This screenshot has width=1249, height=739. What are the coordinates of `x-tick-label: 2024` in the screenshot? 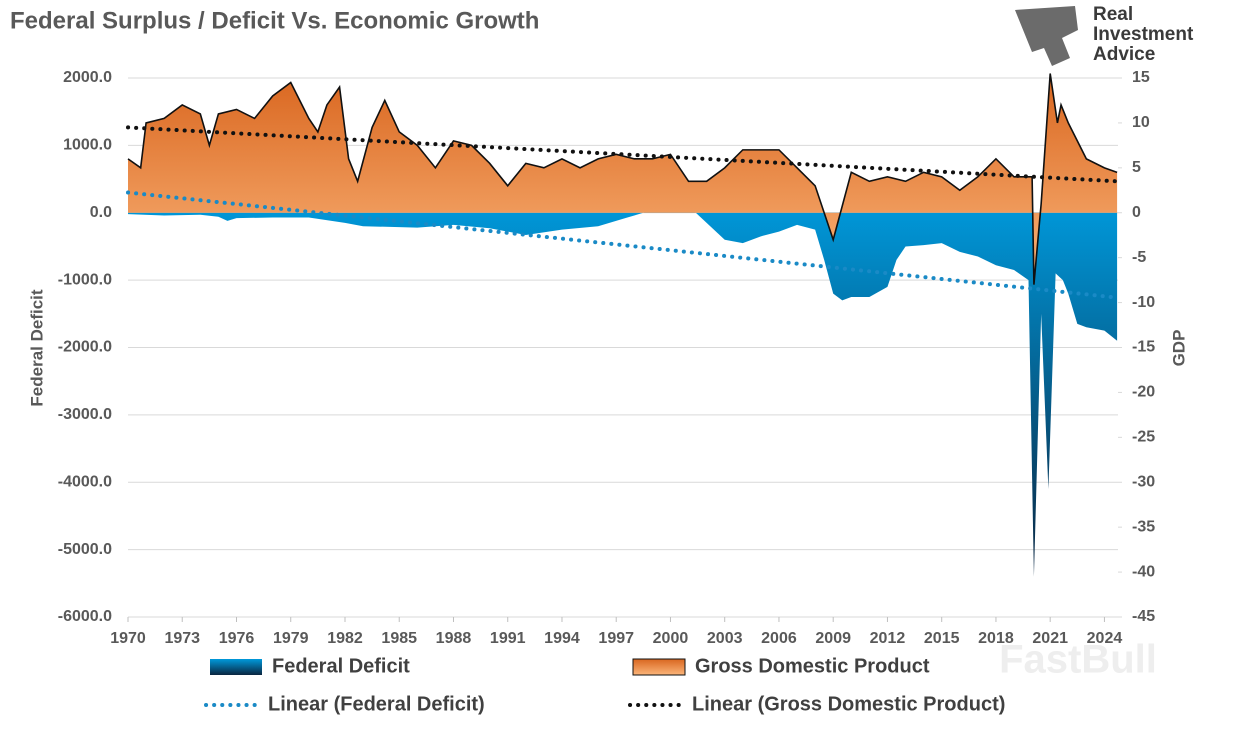 It's located at (1105, 638).